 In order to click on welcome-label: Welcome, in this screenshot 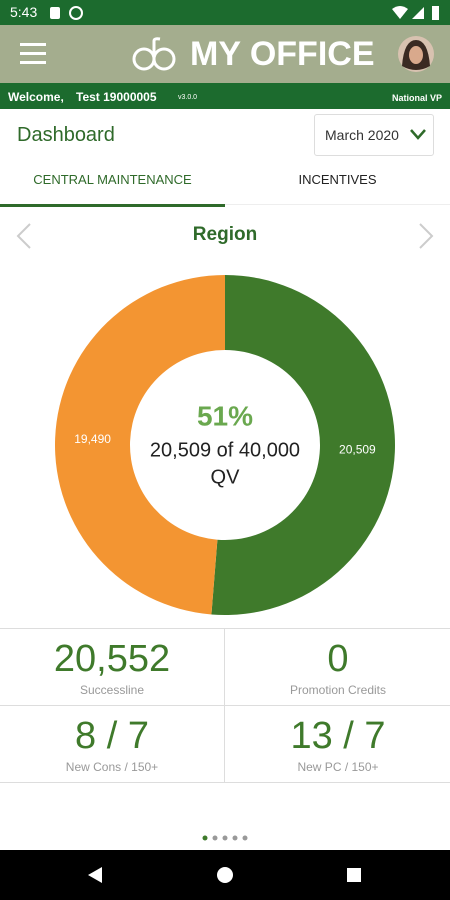, I will do `click(36, 97)`.